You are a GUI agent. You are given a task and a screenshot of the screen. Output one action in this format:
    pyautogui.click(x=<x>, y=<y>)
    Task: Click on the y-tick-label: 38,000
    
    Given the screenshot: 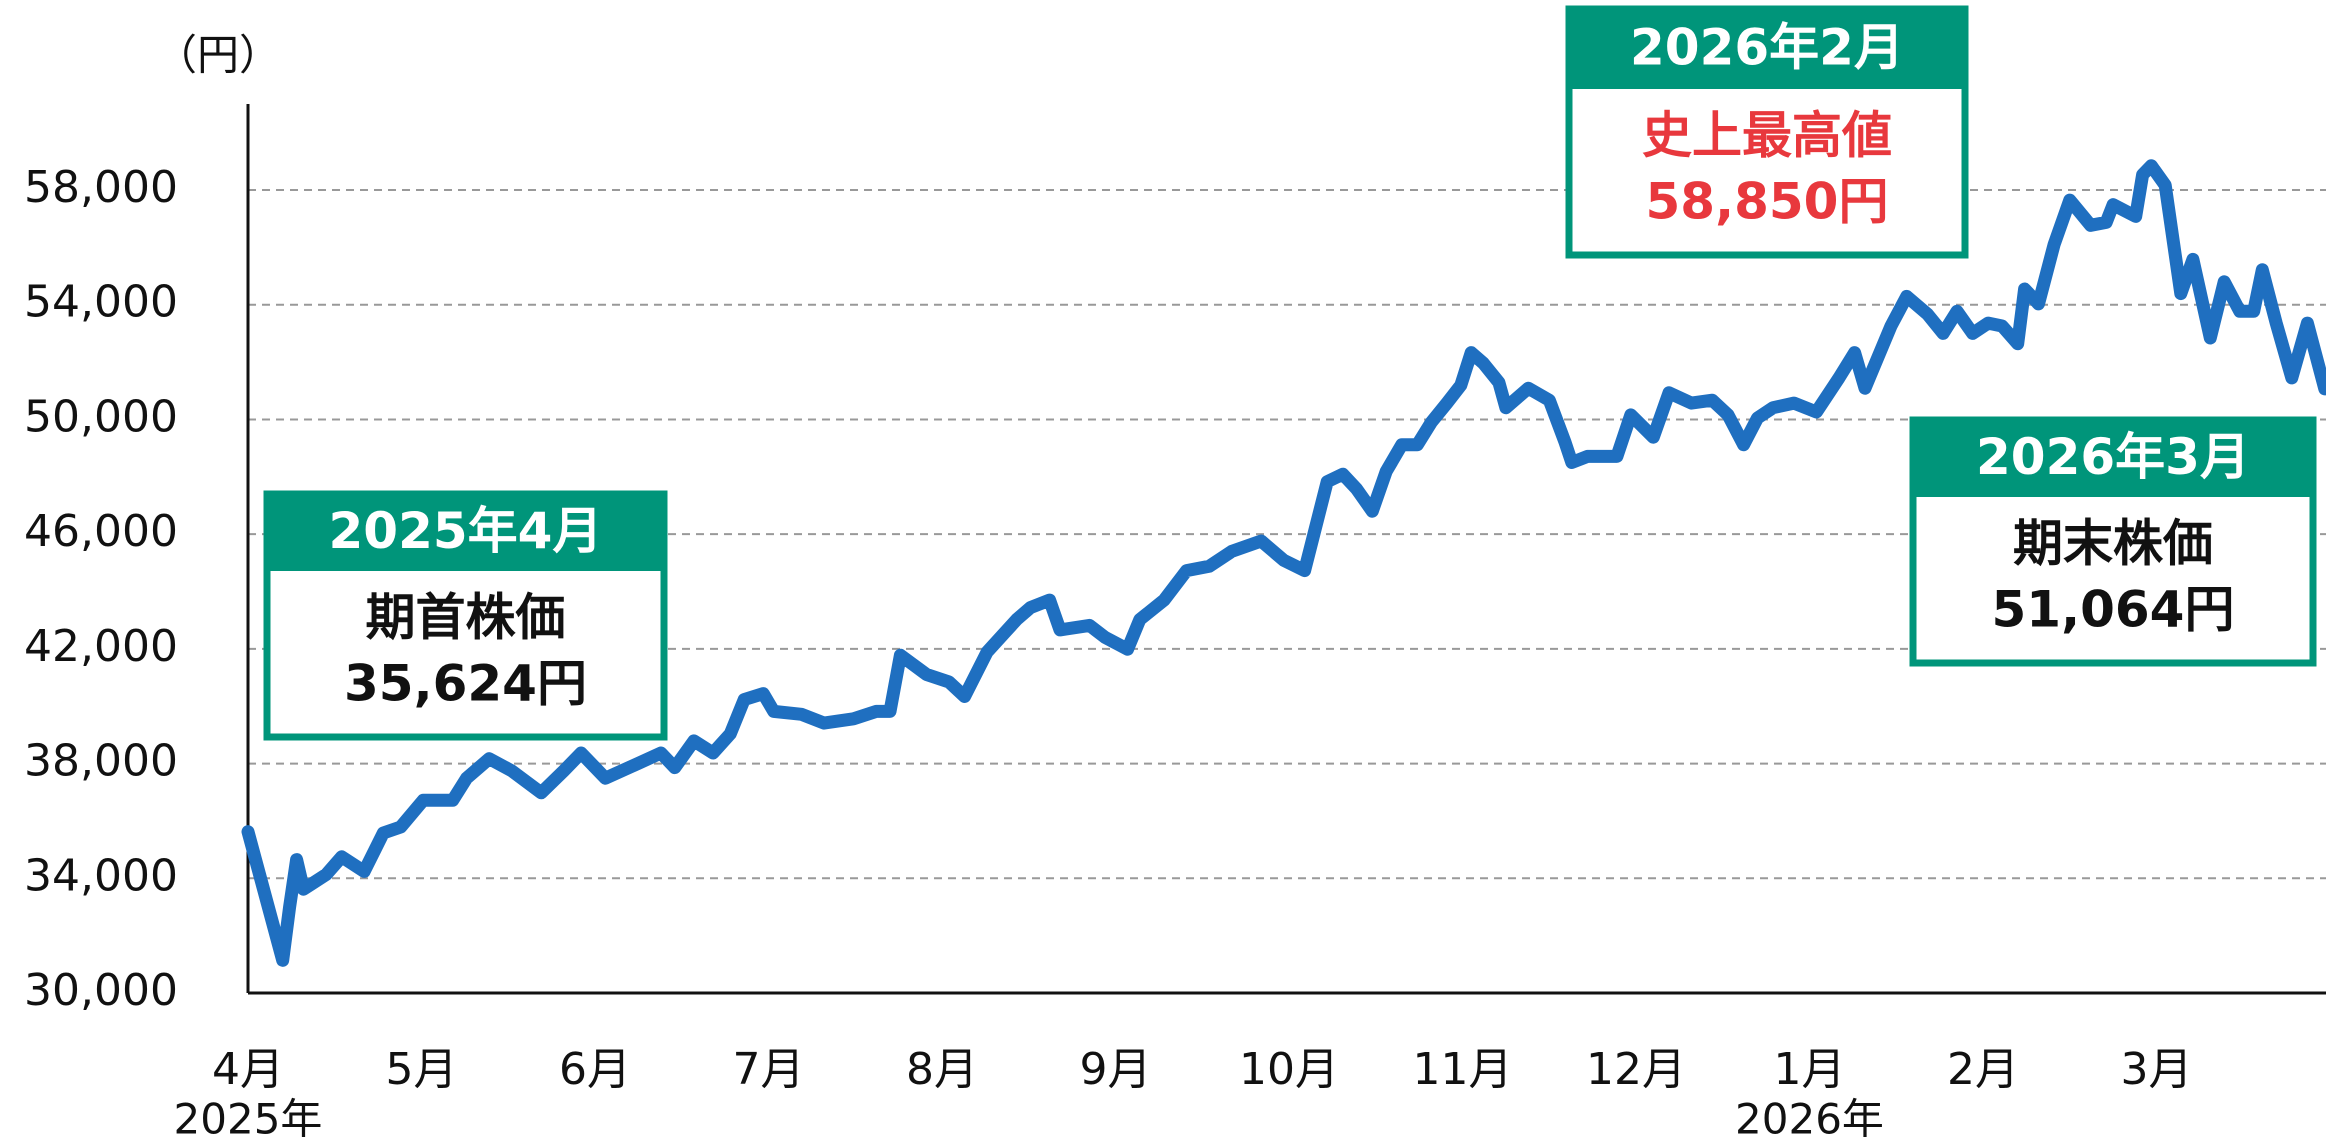 What is the action you would take?
    pyautogui.click(x=101, y=761)
    